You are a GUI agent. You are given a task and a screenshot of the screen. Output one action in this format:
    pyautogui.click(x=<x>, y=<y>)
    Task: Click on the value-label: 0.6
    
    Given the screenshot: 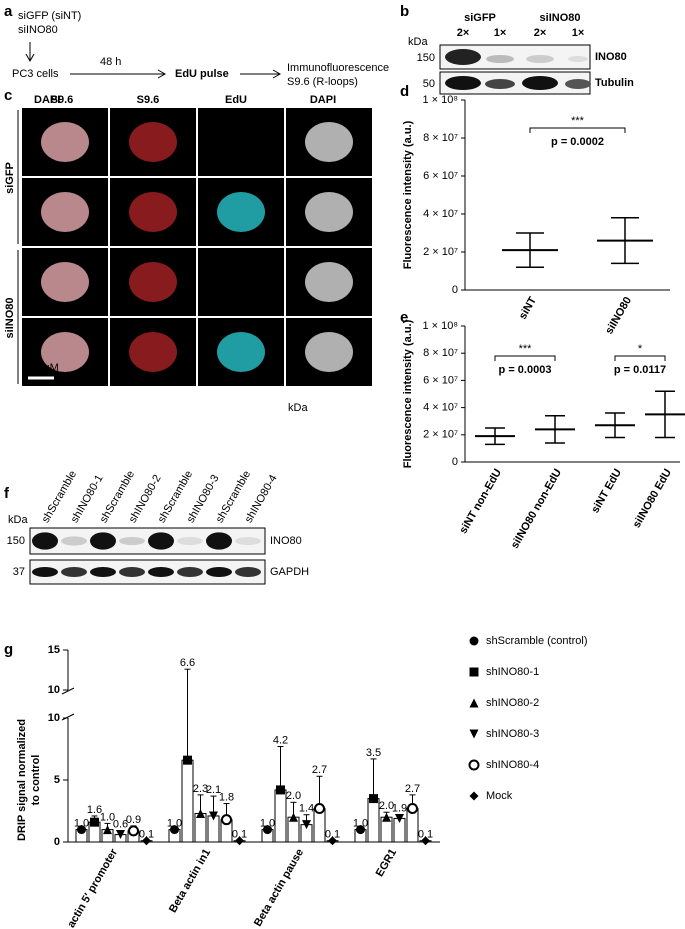 What is the action you would take?
    pyautogui.click(x=120, y=825)
    